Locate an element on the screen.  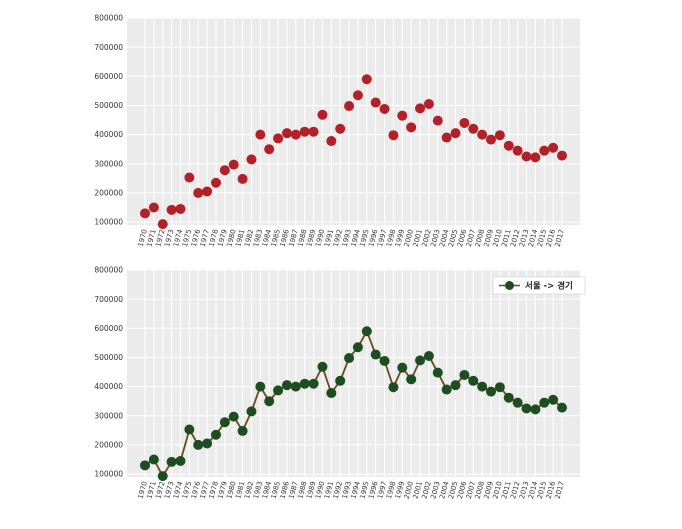
legend-box is located at coordinates (539, 285).